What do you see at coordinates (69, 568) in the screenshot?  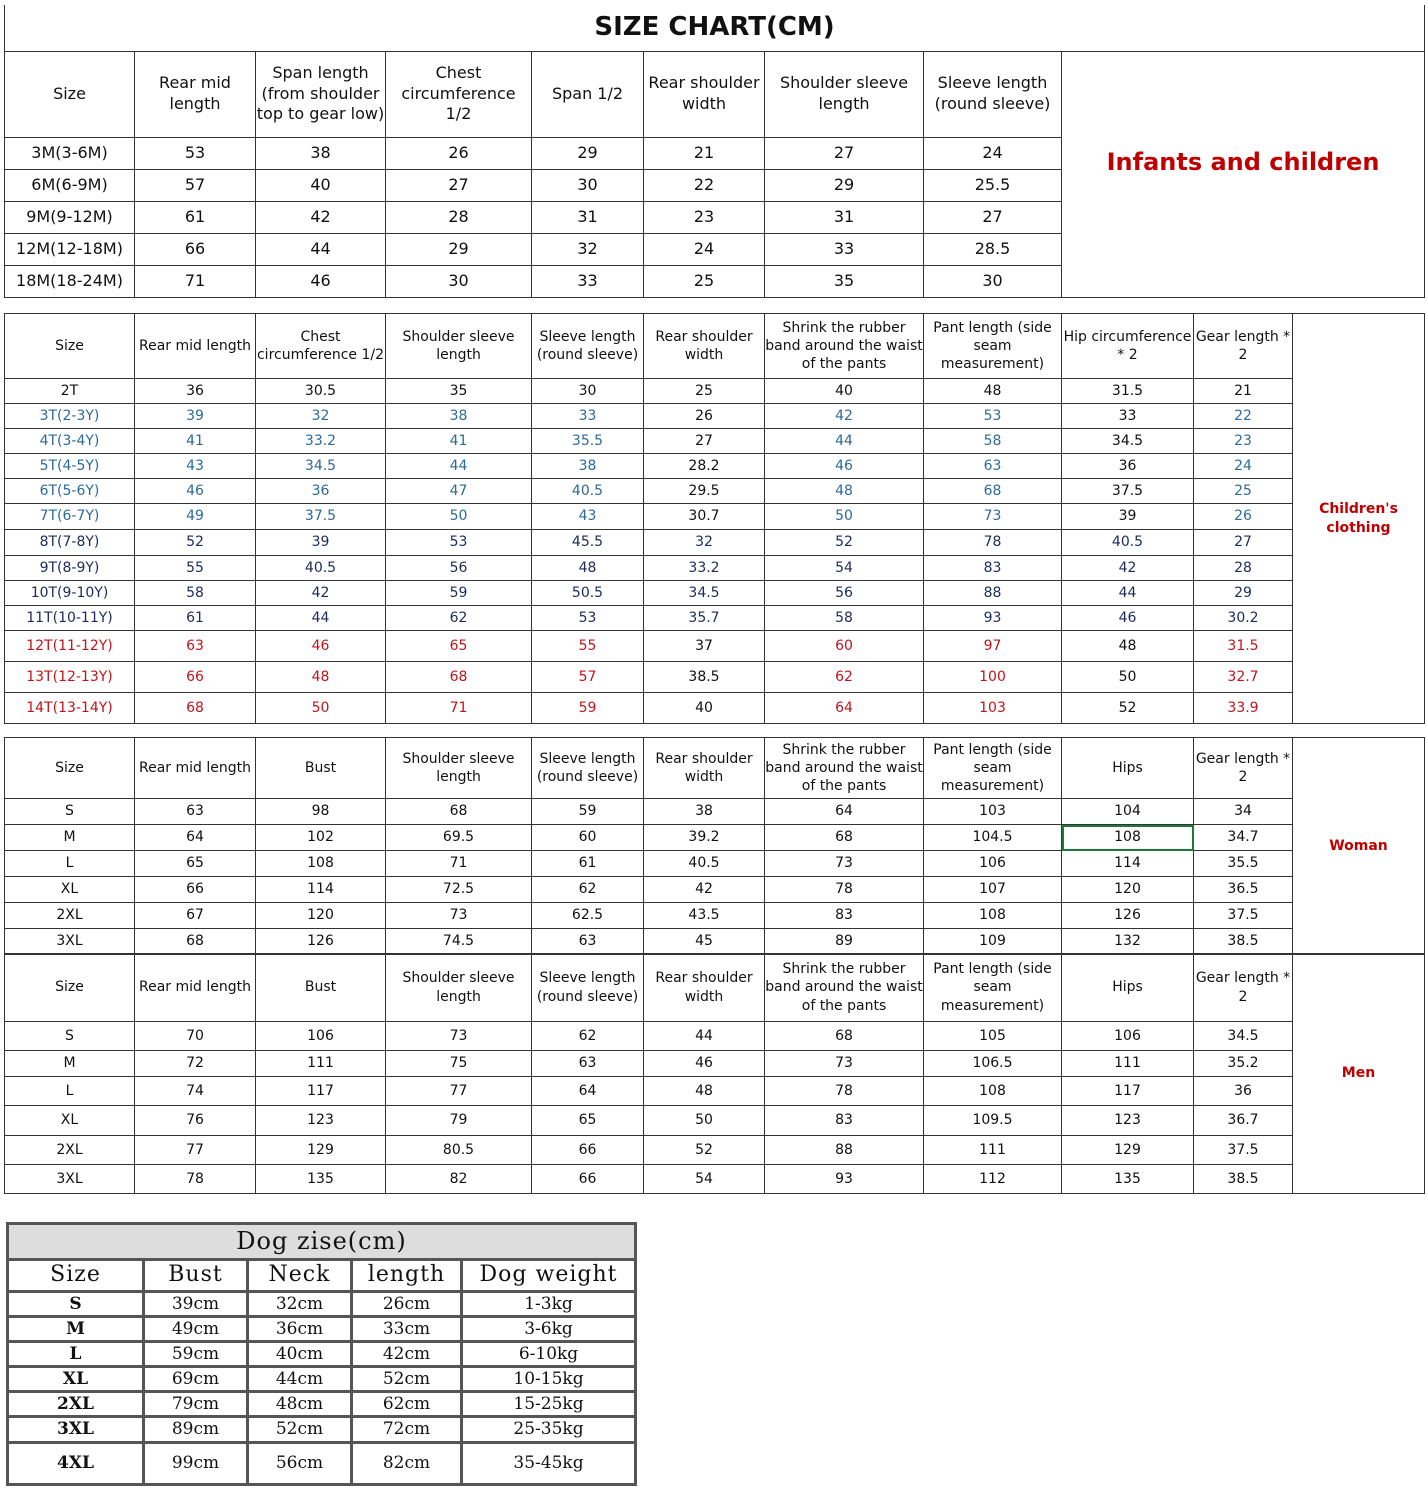 I see `size-cell: 9T(8-9Y)` at bounding box center [69, 568].